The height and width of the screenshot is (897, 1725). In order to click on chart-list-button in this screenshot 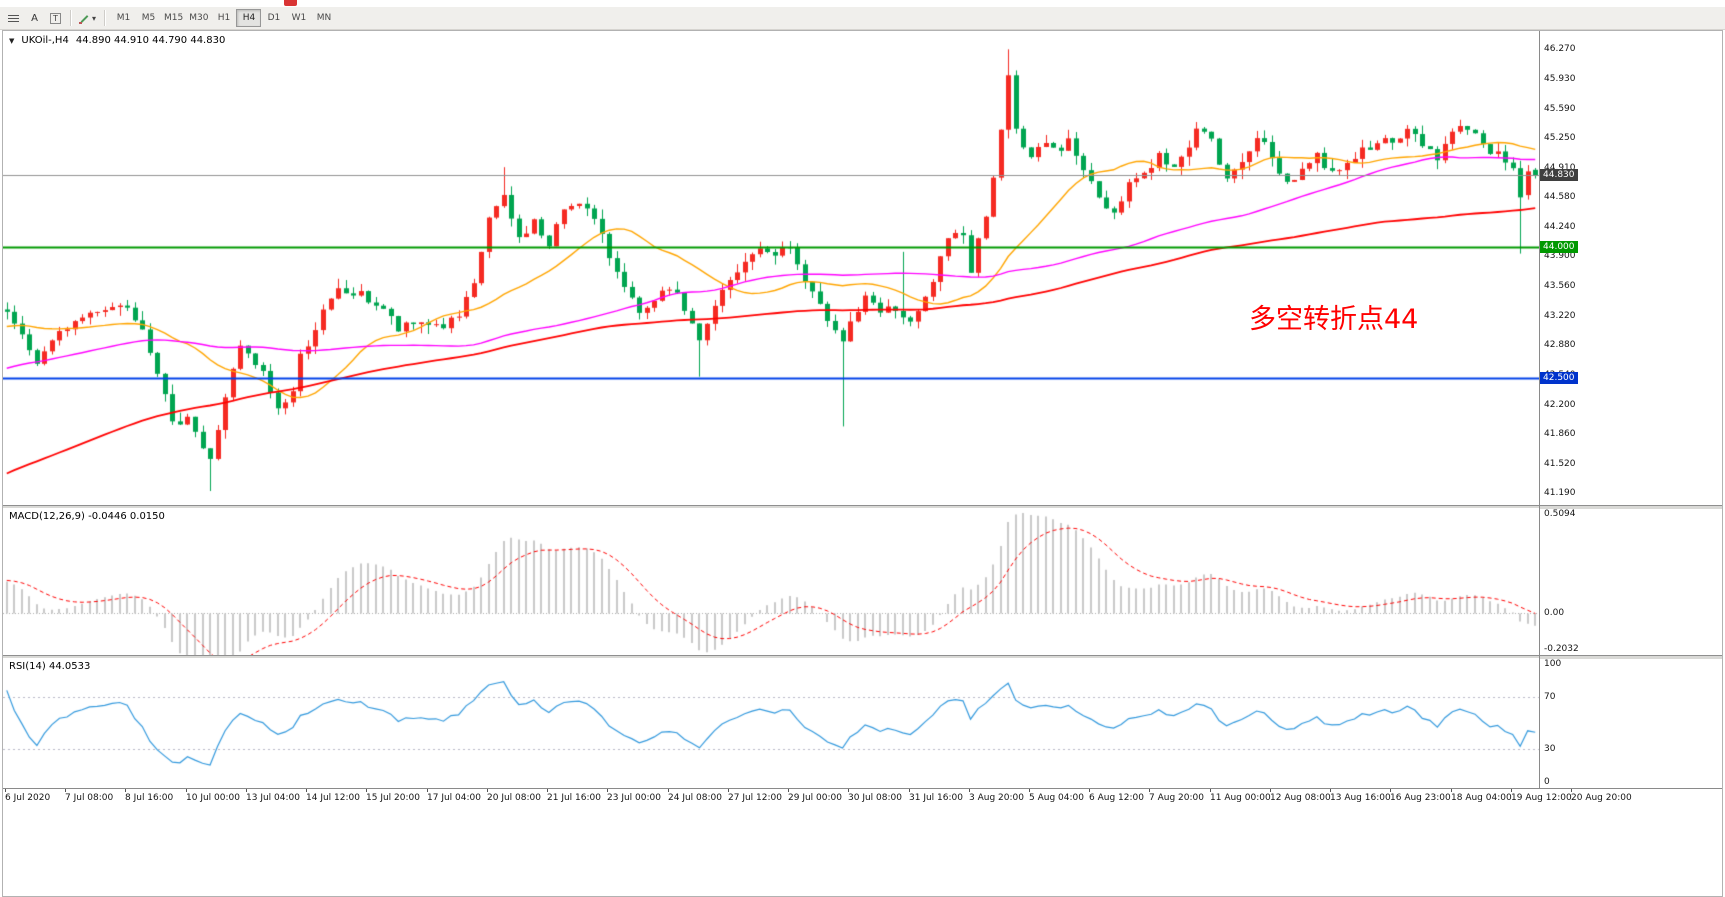, I will do `click(13, 18)`.